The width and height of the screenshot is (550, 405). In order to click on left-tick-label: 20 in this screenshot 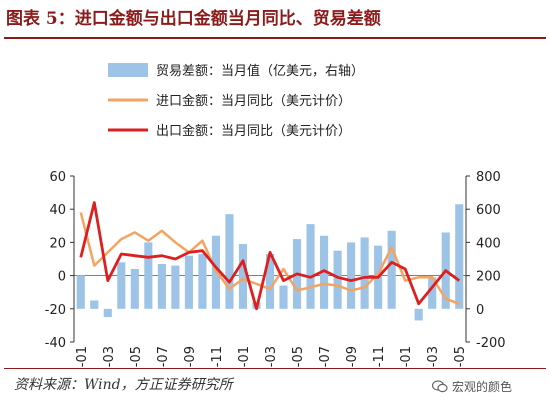, I will do `click(57, 243)`.